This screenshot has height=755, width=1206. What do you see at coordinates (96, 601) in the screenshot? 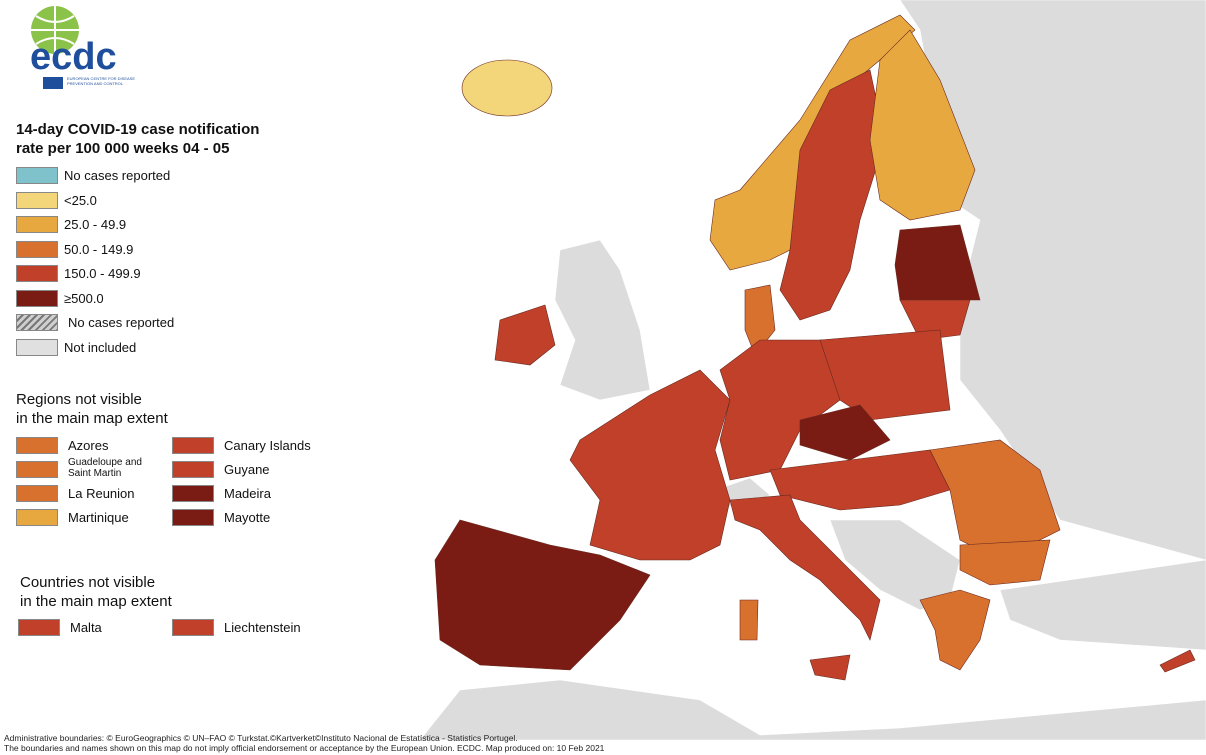
I see `countries-title: in the main map extent` at bounding box center [96, 601].